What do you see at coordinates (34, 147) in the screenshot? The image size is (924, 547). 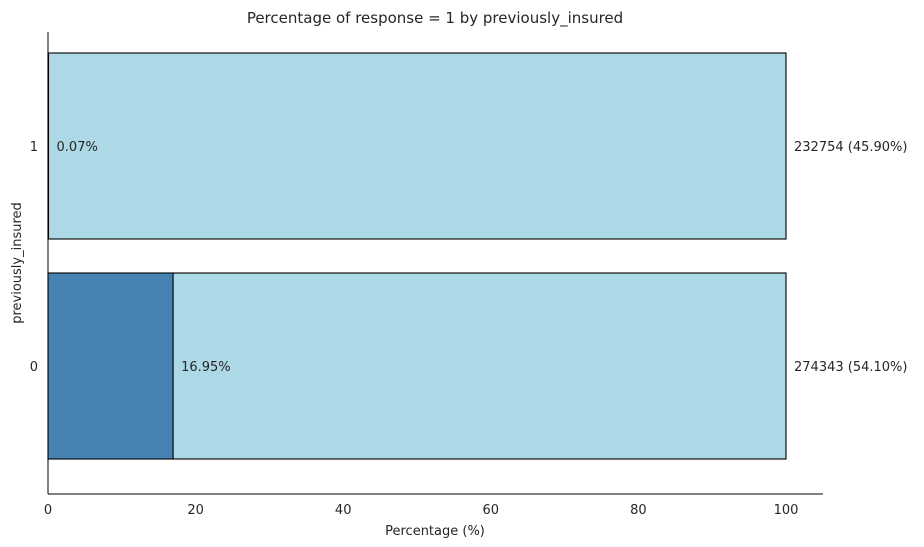 I see `y-tick-label-1: 1` at bounding box center [34, 147].